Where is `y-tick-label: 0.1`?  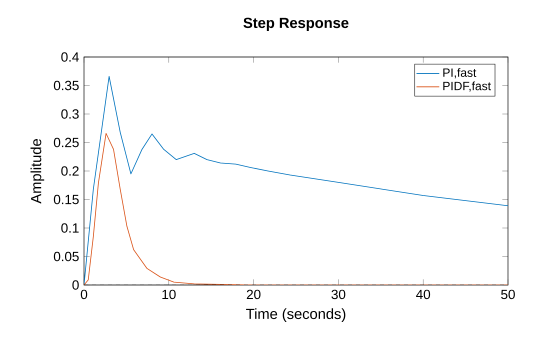 y-tick-label: 0.1 is located at coordinates (70, 228).